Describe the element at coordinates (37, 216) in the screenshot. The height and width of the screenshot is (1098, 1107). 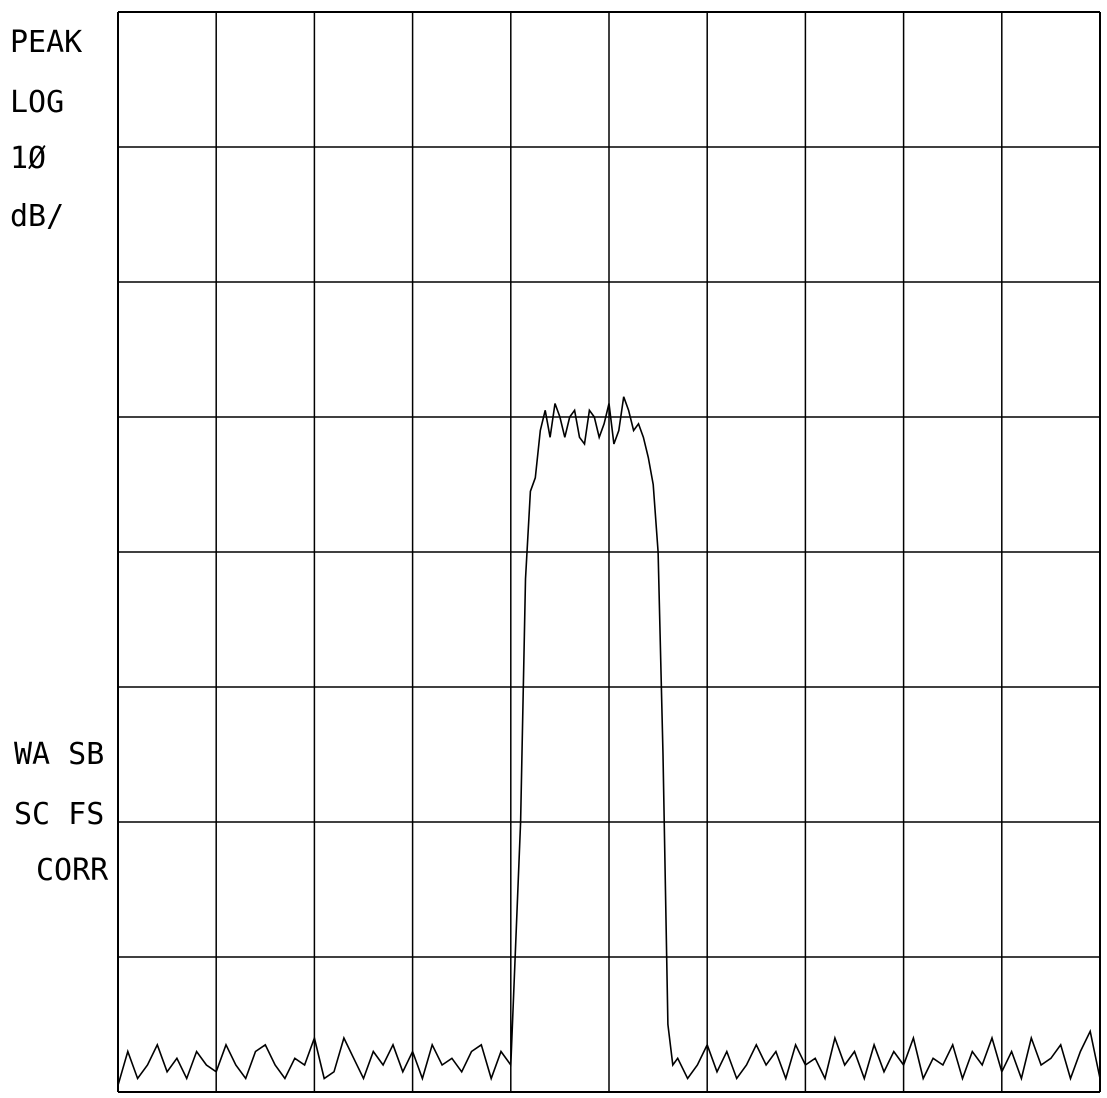
I see `scale-unit-label: dB/` at that location.